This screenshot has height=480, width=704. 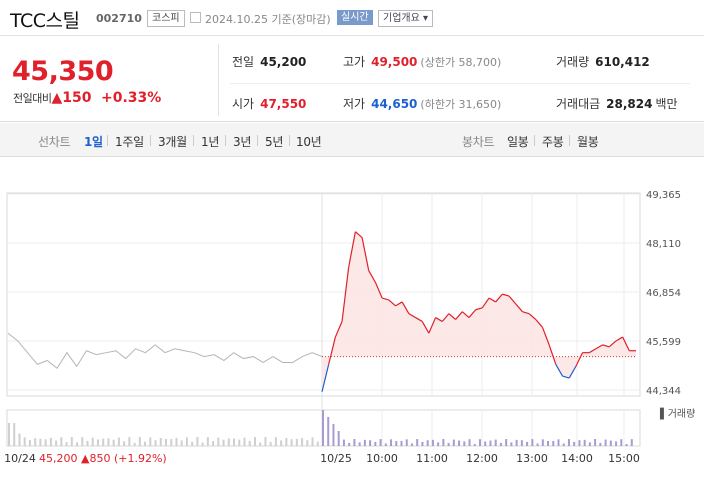 I want to click on as-of-date: 2024.10.25 기준(장마감), so click(x=268, y=19).